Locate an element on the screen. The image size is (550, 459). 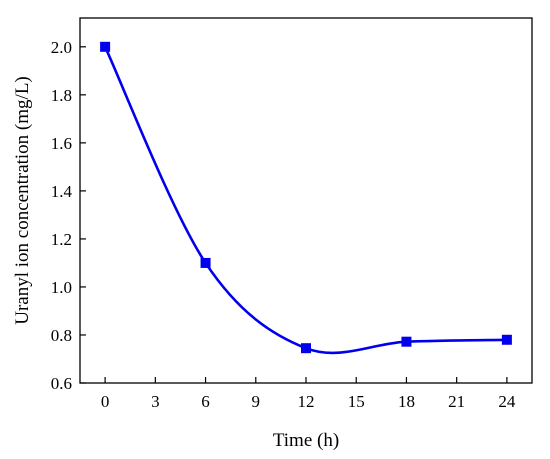
y-tick-label: 1.2 is located at coordinates (61, 239).